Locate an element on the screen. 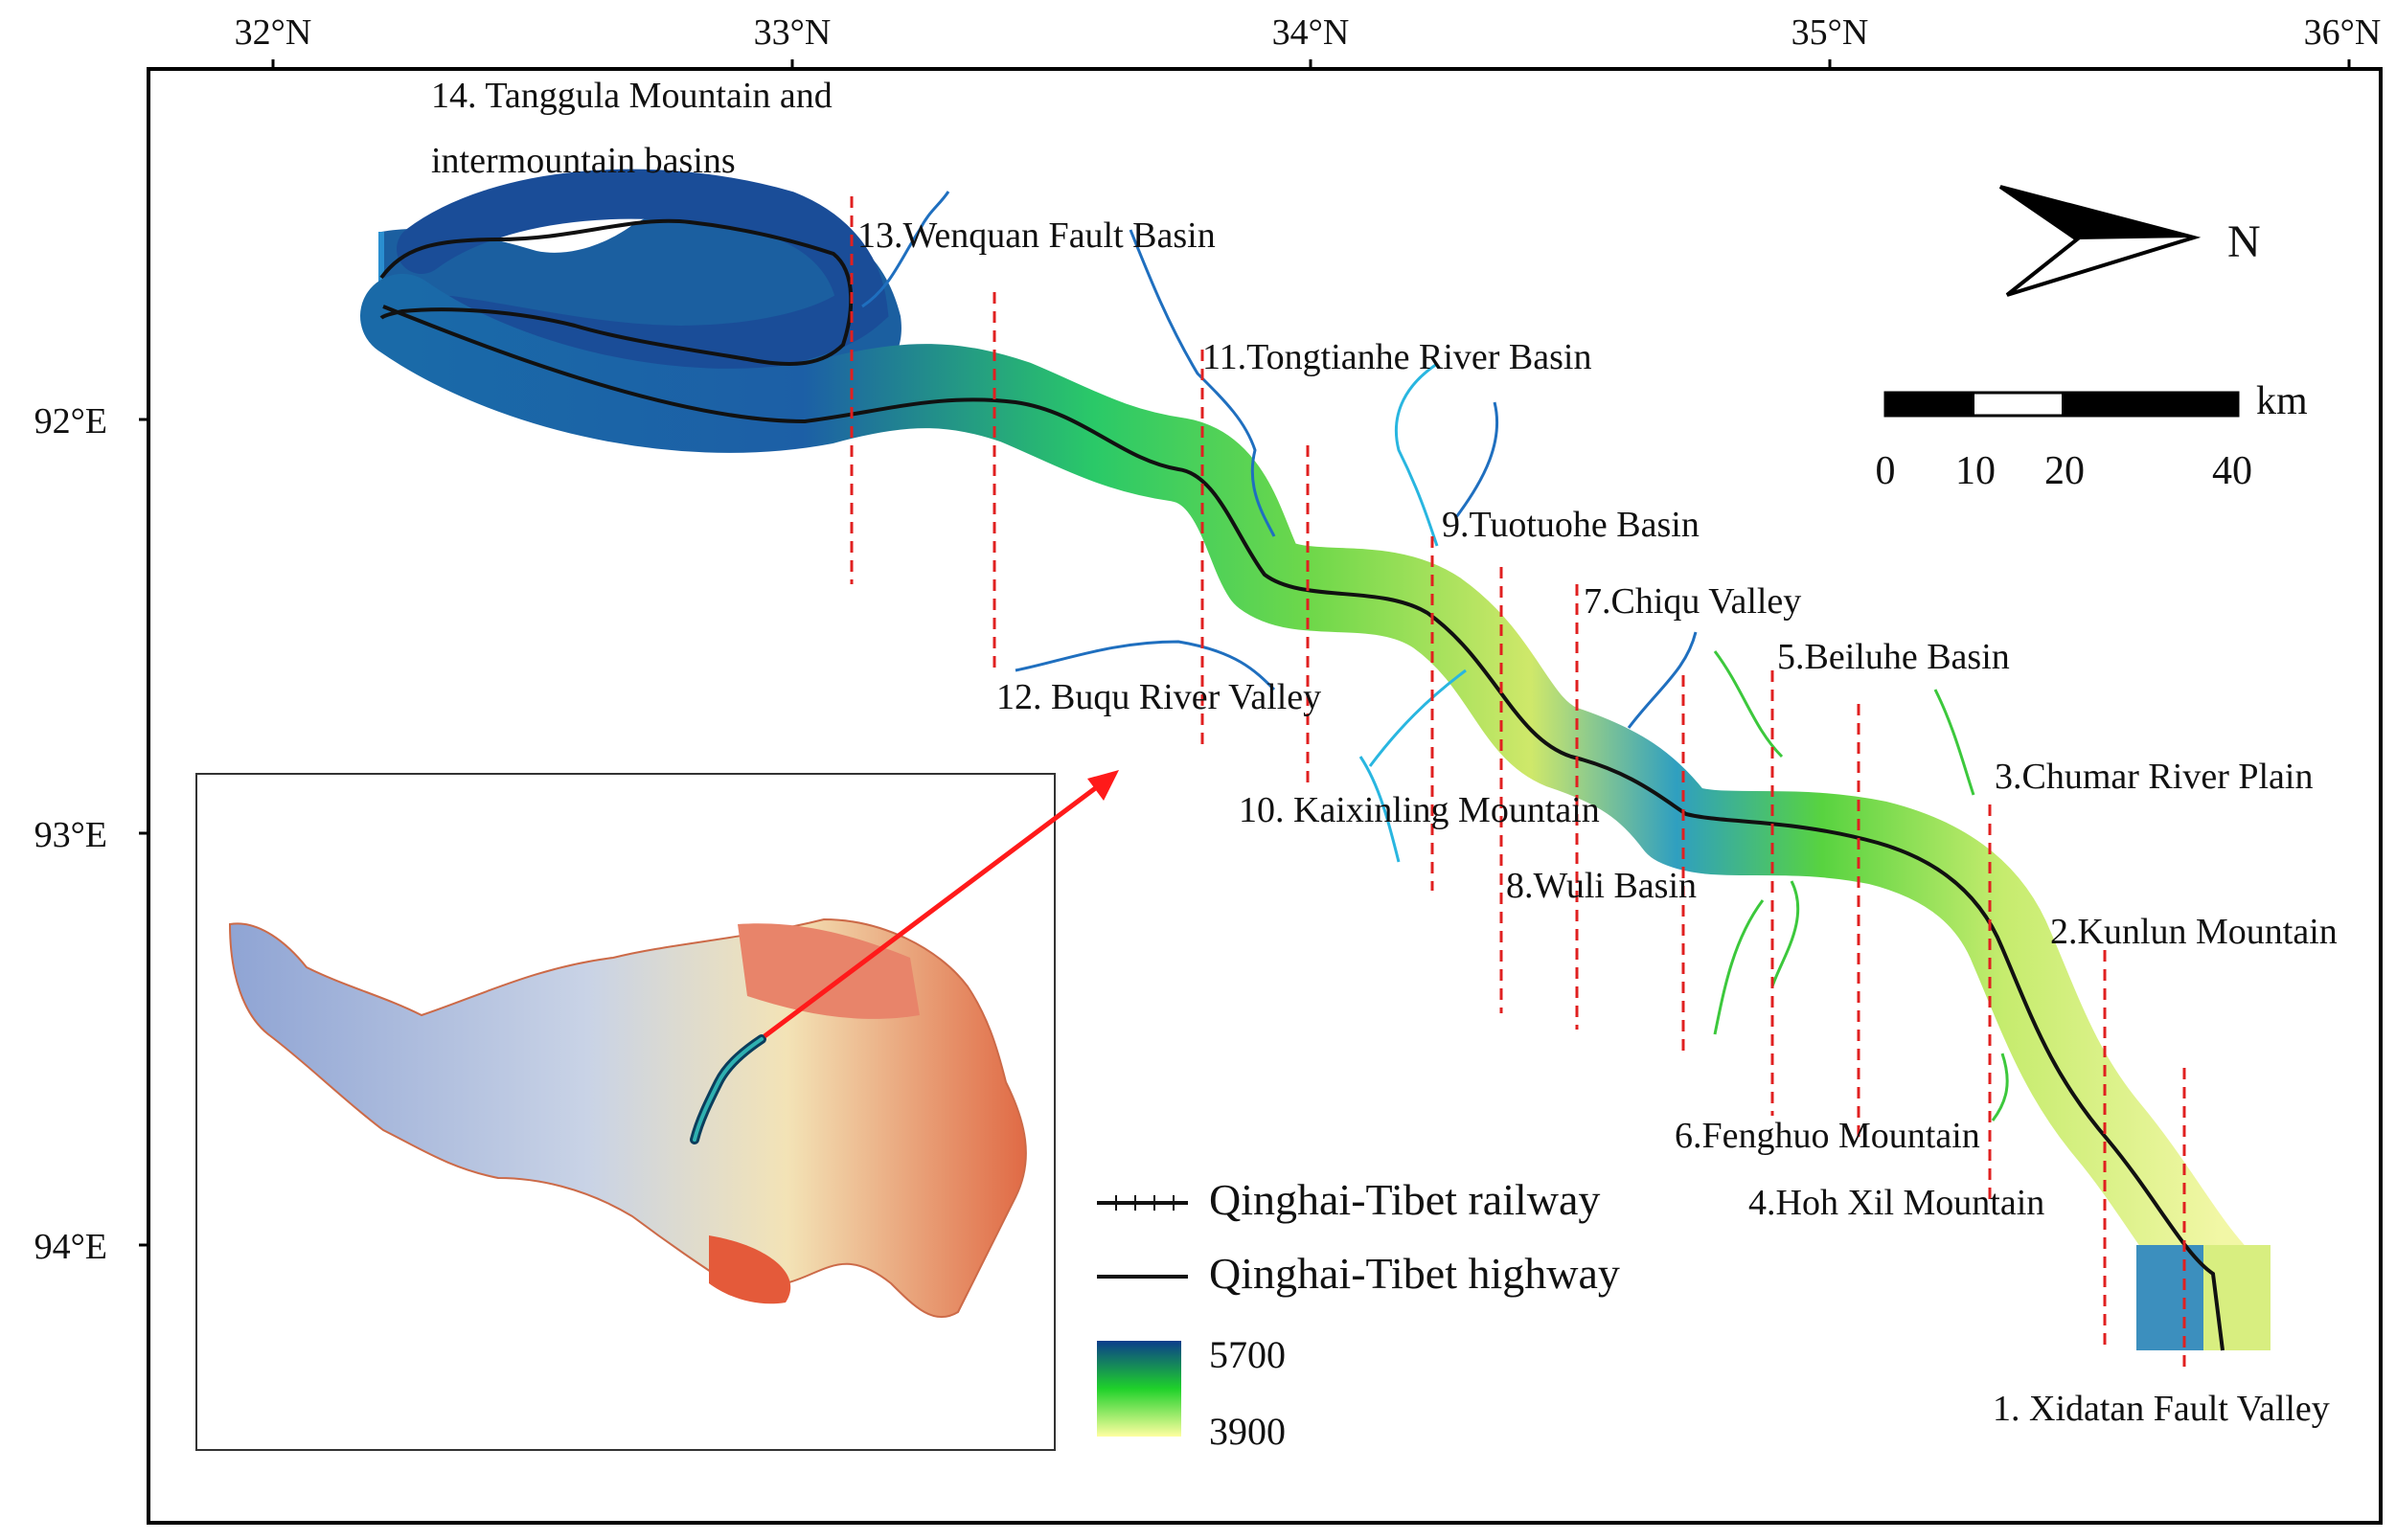 The height and width of the screenshot is (1540, 2396). scale-unit: km is located at coordinates (2282, 401).